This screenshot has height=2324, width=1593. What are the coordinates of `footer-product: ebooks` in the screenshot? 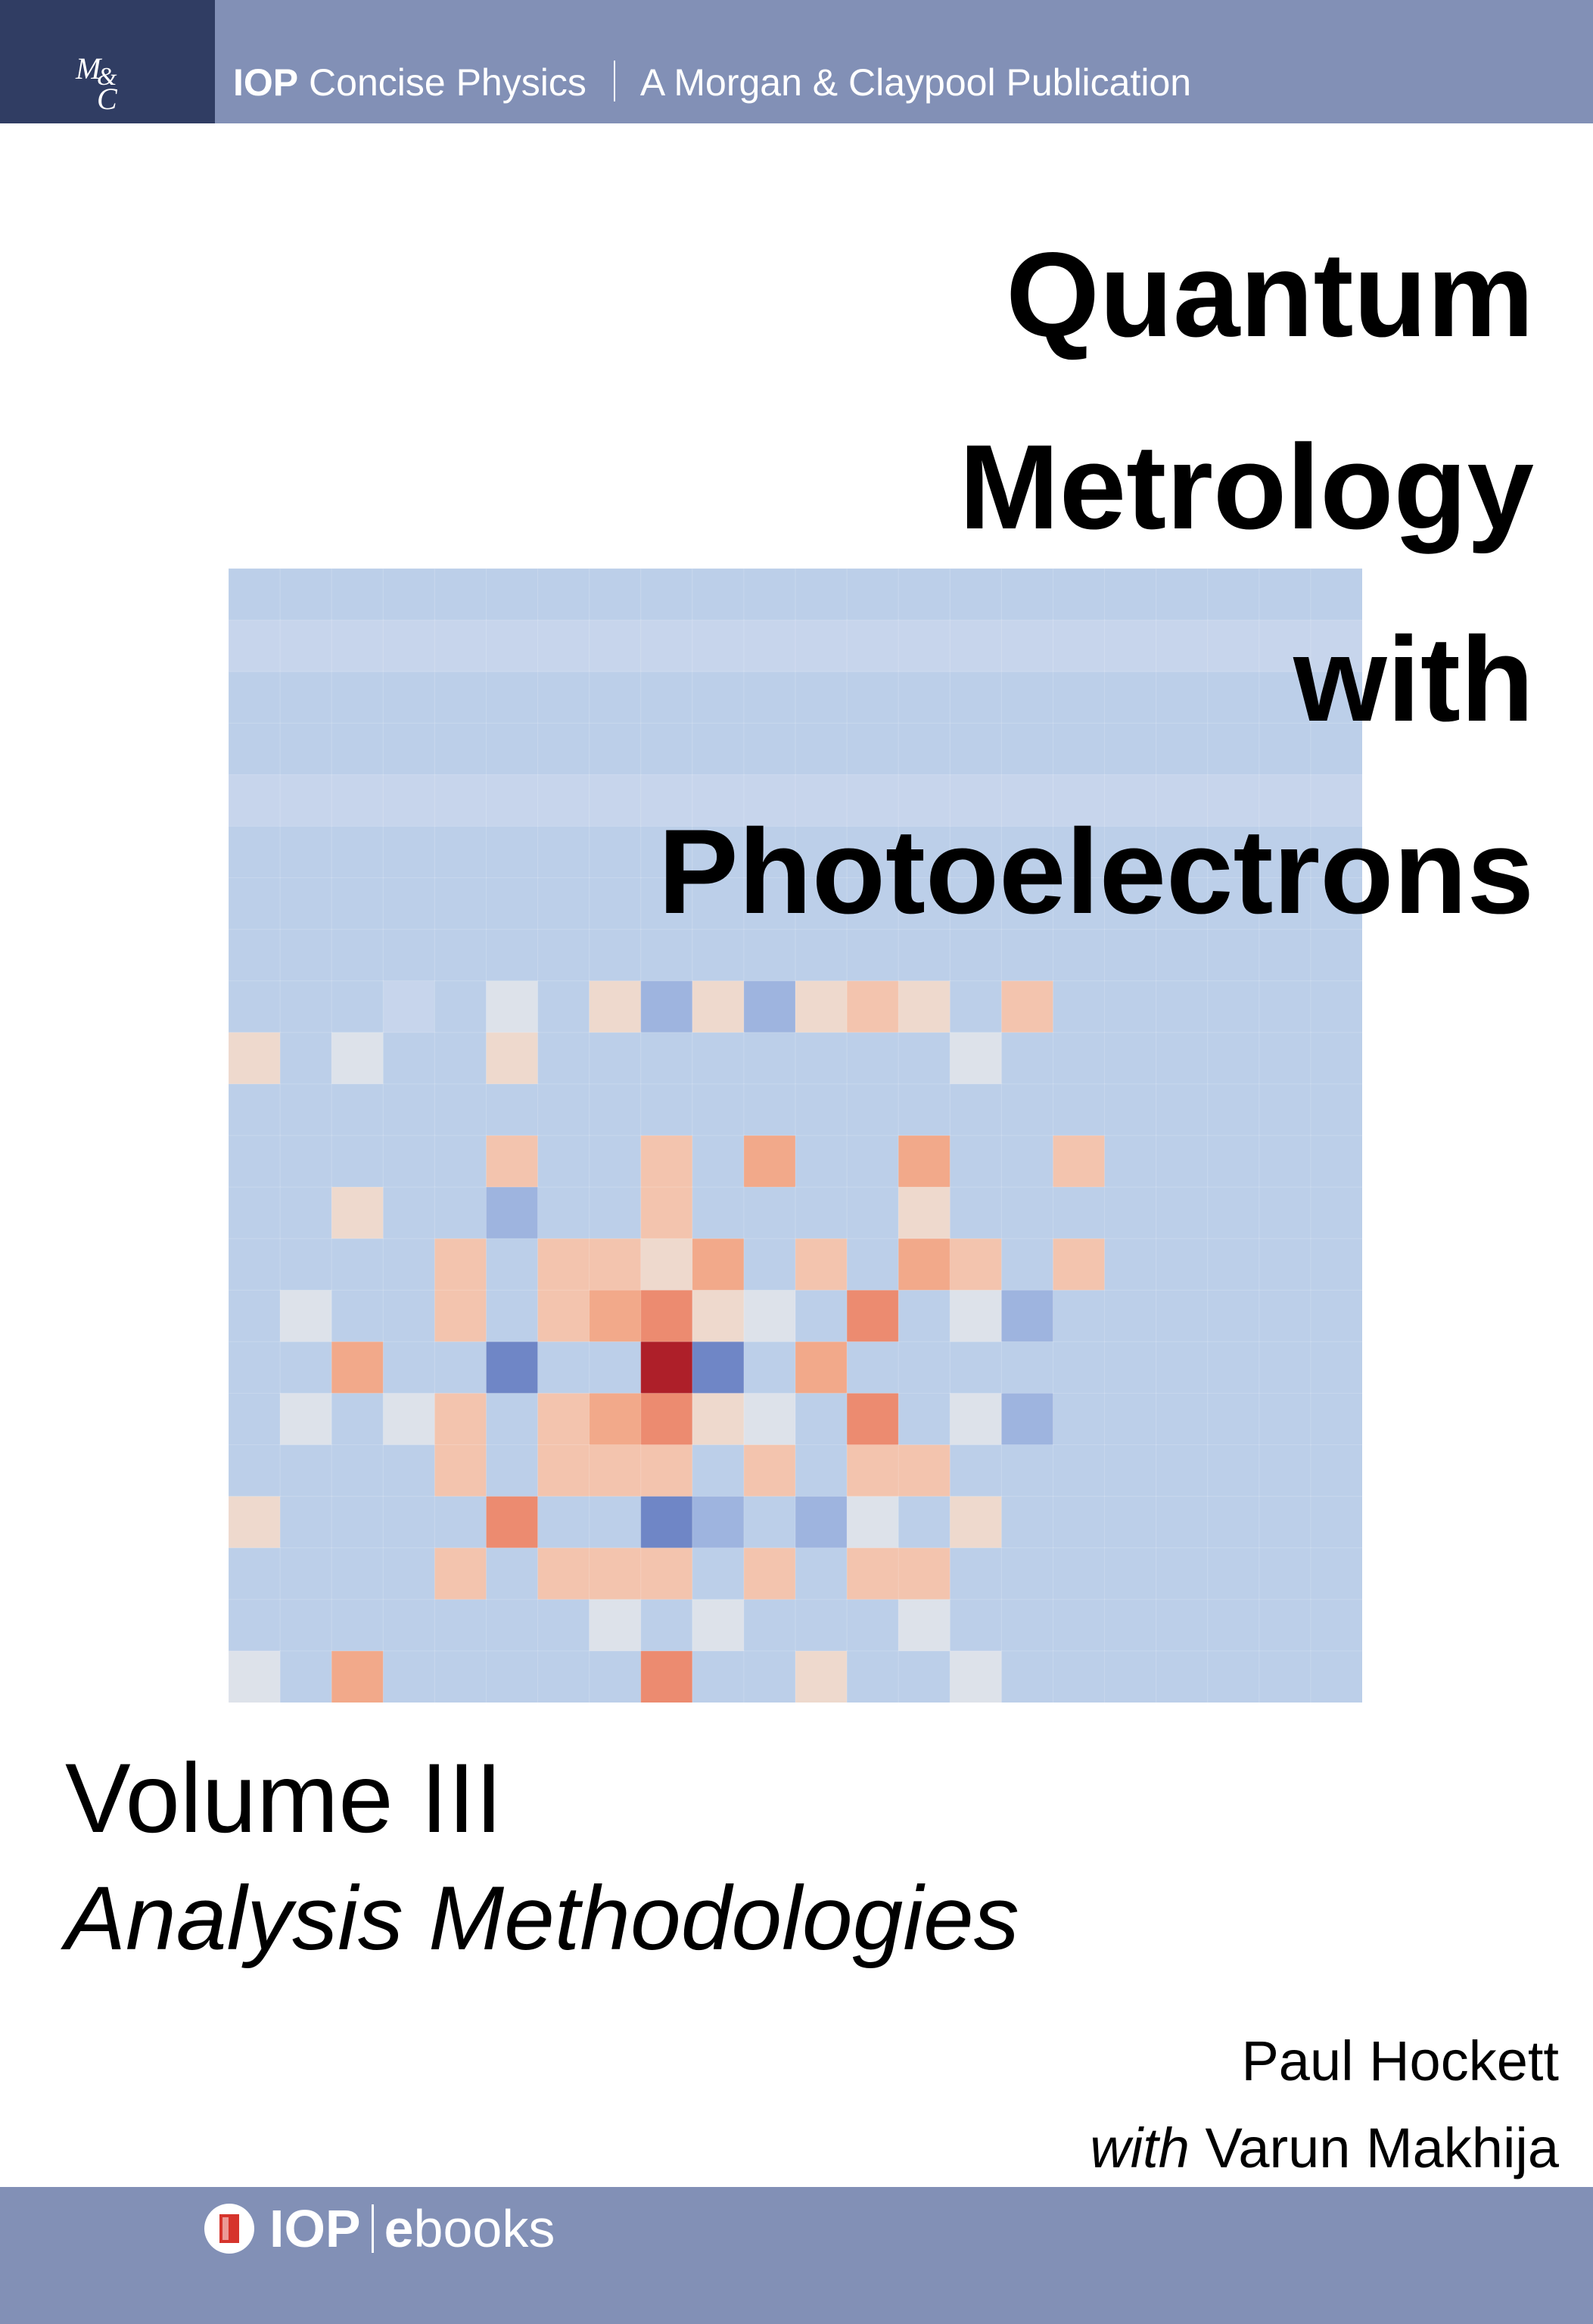 It's located at (469, 2228).